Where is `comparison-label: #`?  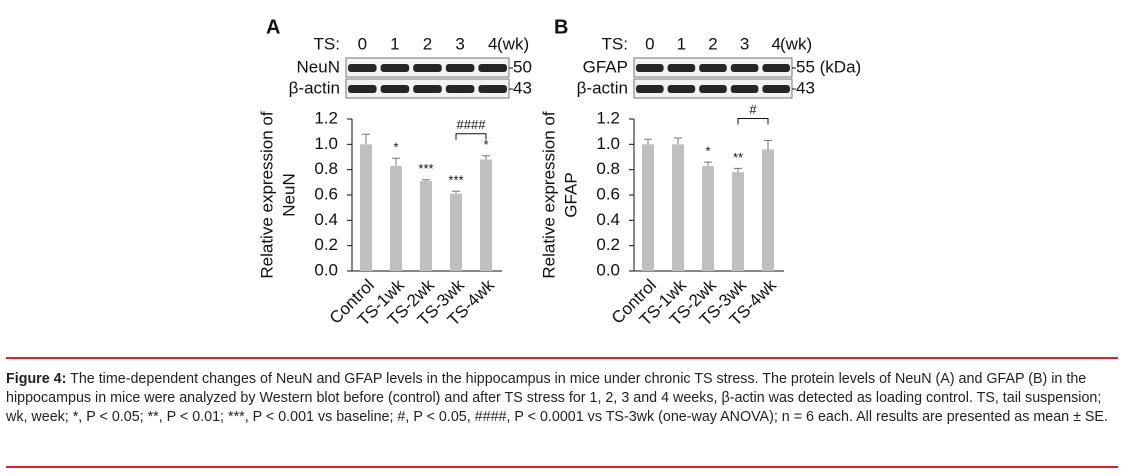
comparison-label: # is located at coordinates (753, 109).